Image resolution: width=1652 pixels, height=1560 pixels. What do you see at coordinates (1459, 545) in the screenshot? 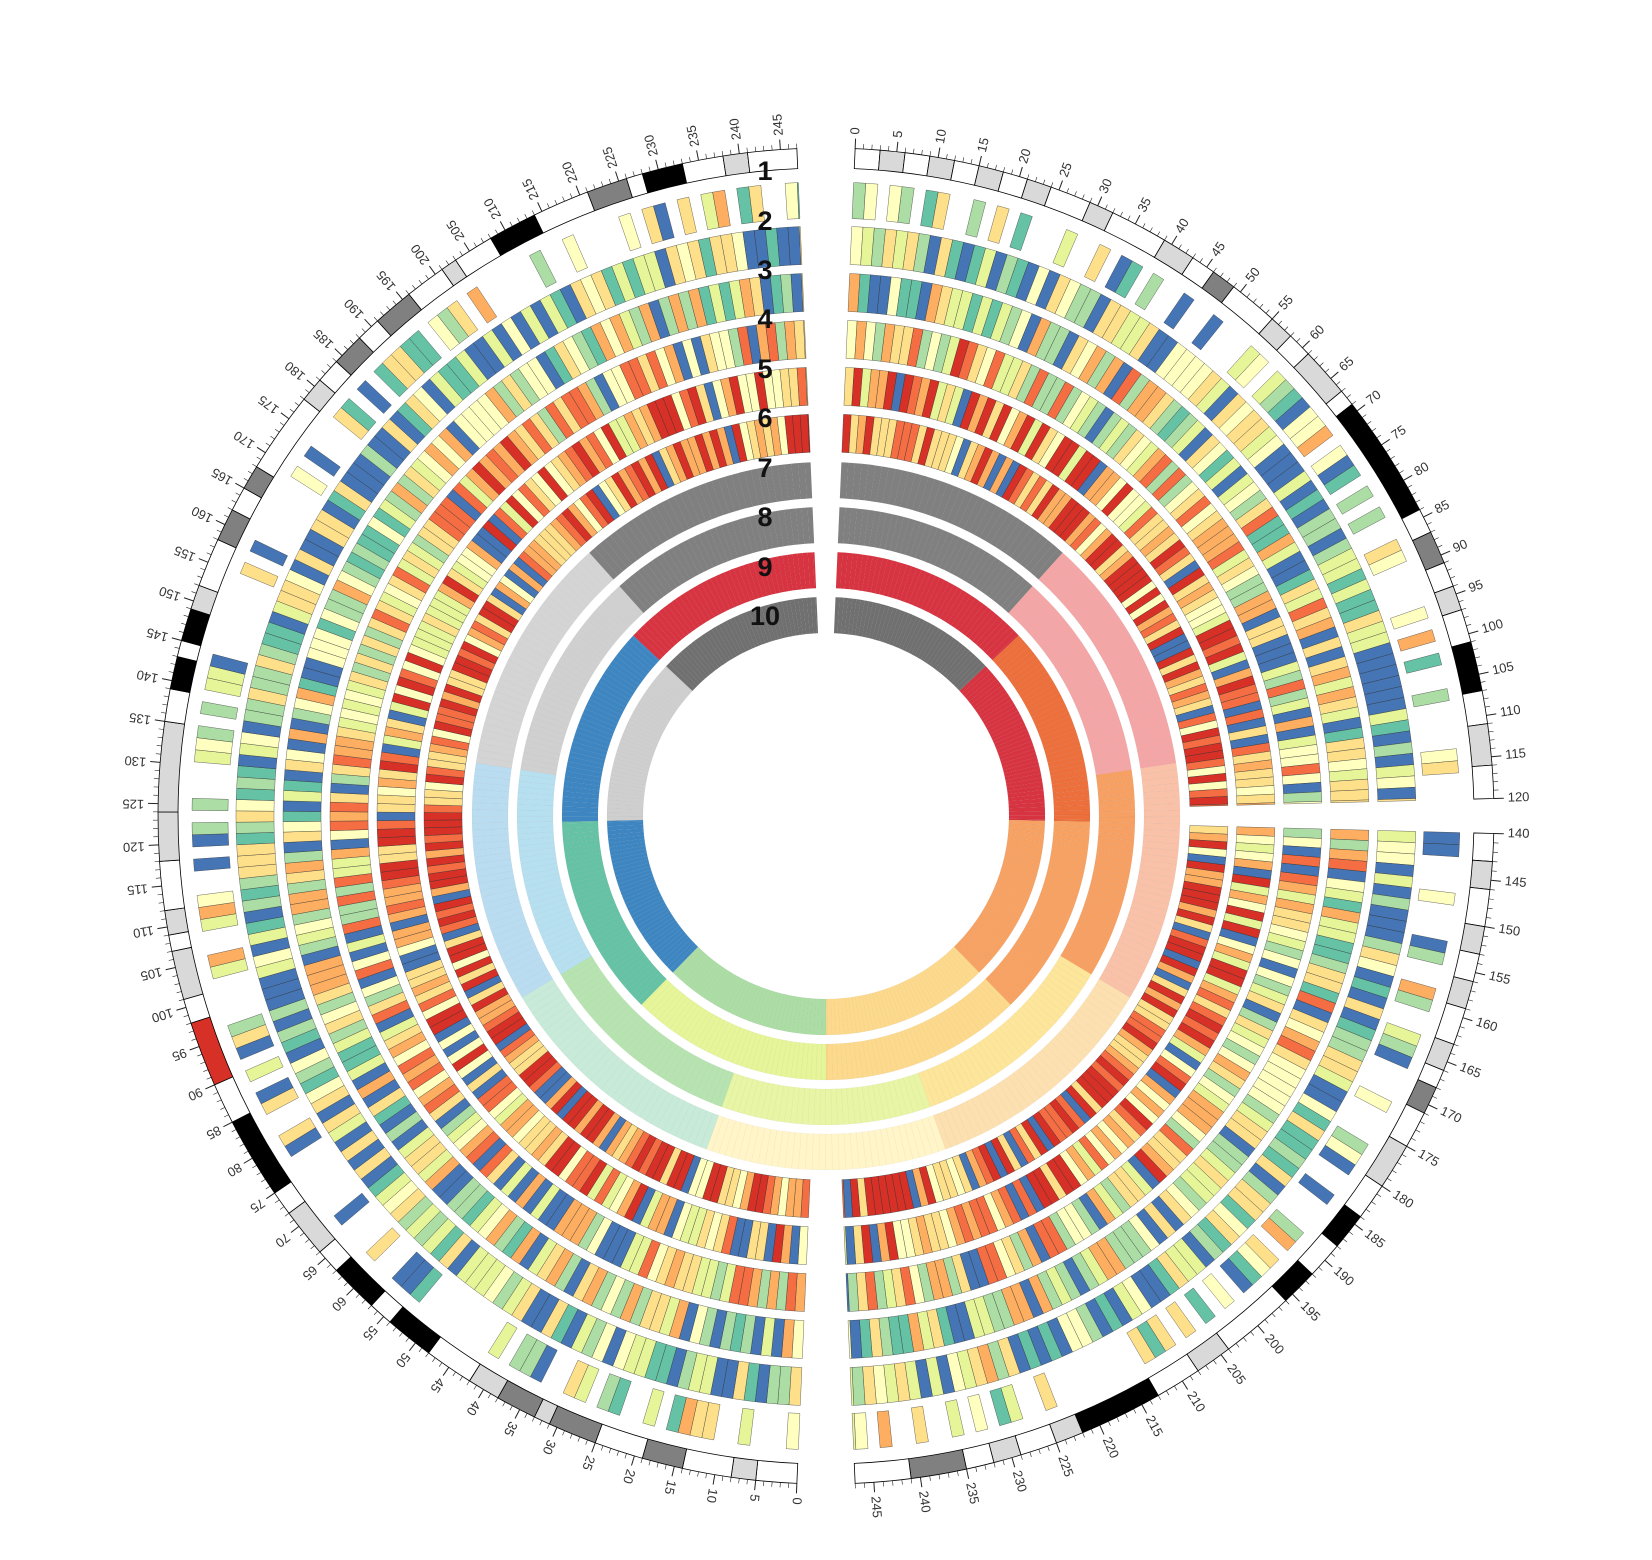
I see `tick-label: 90` at bounding box center [1459, 545].